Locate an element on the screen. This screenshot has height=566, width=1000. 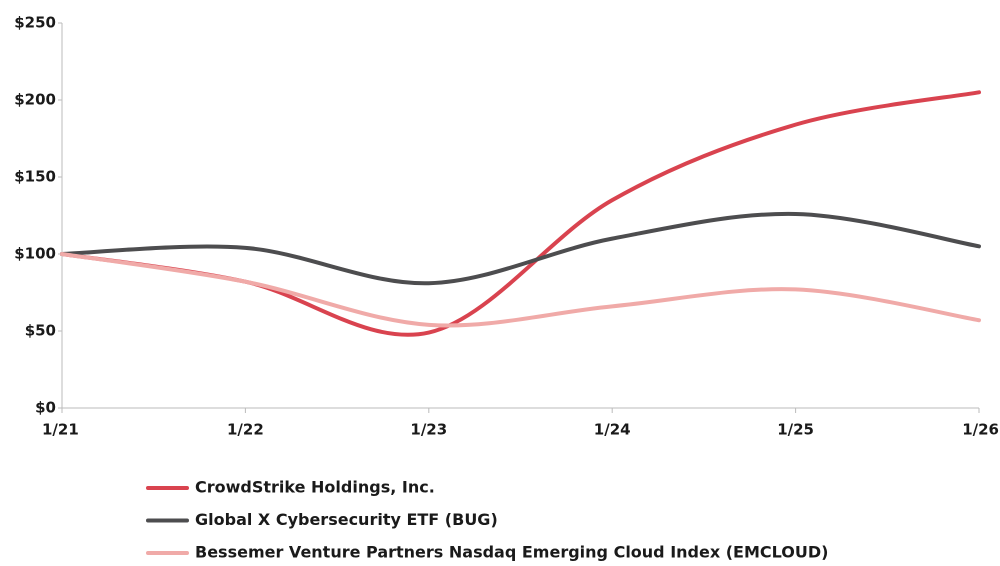
y-tick-label: $200 is located at coordinates (35, 100).